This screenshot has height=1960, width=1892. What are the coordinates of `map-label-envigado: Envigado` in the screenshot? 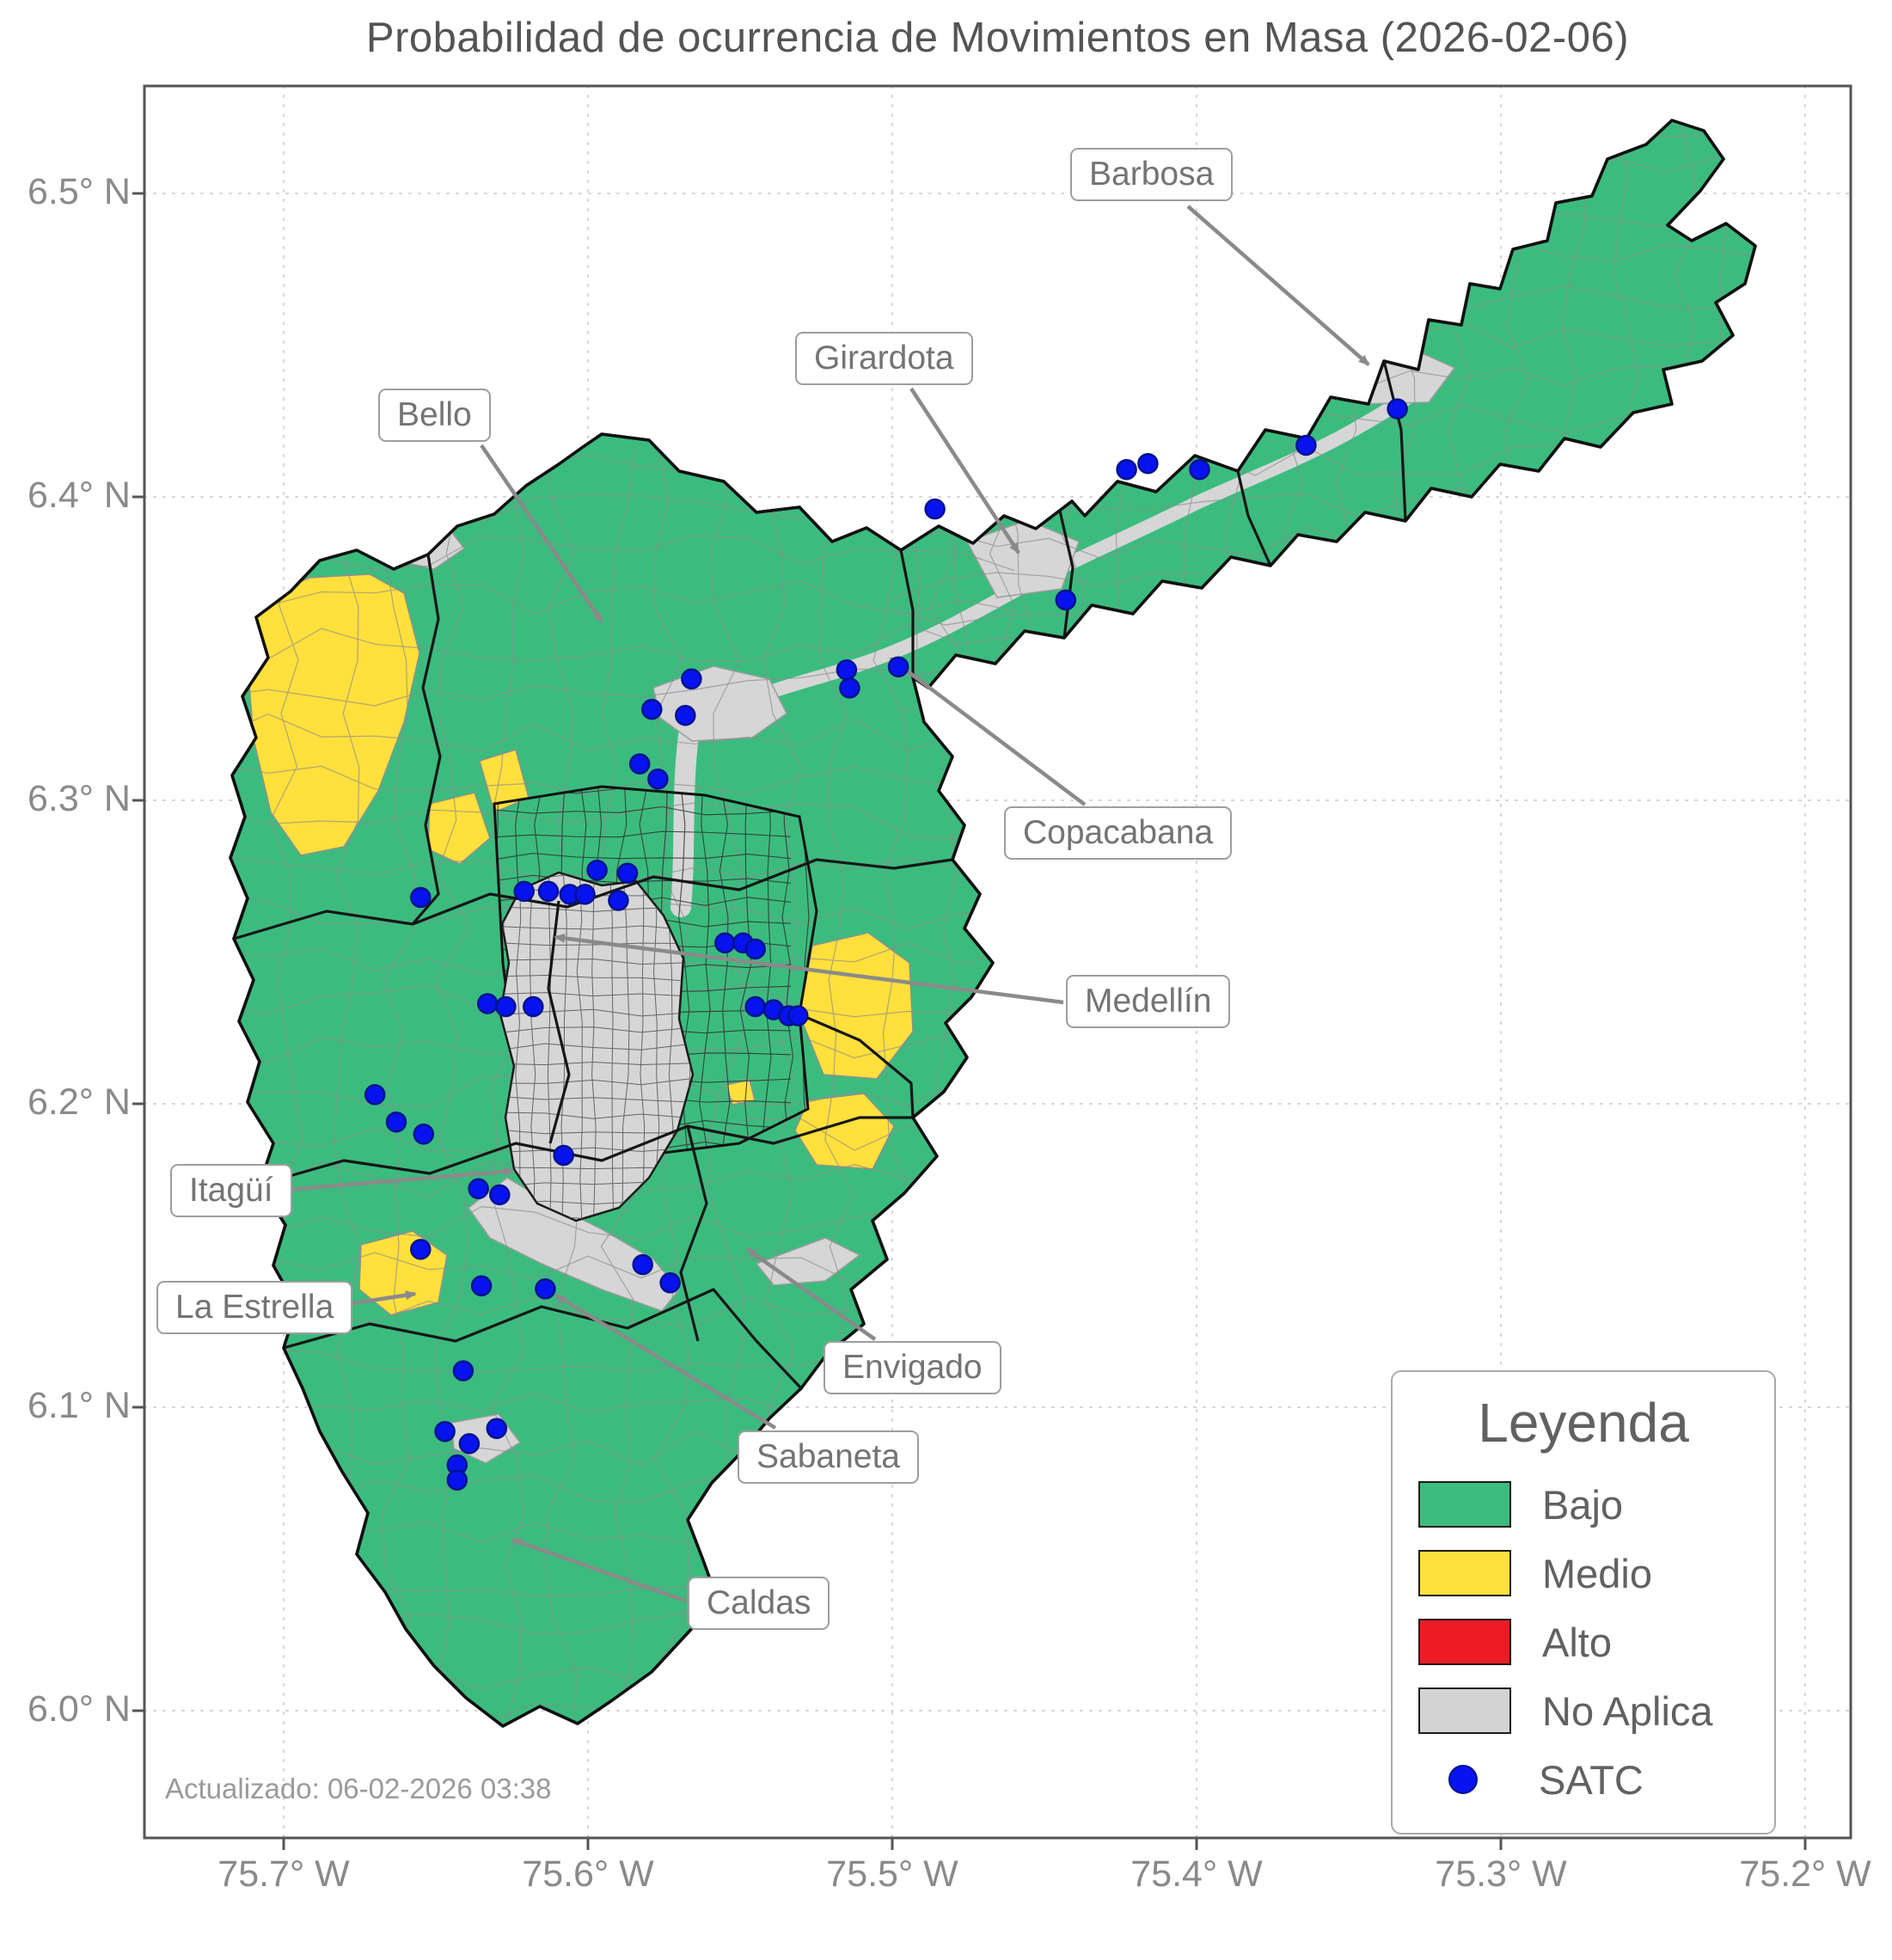 It's located at (912, 1367).